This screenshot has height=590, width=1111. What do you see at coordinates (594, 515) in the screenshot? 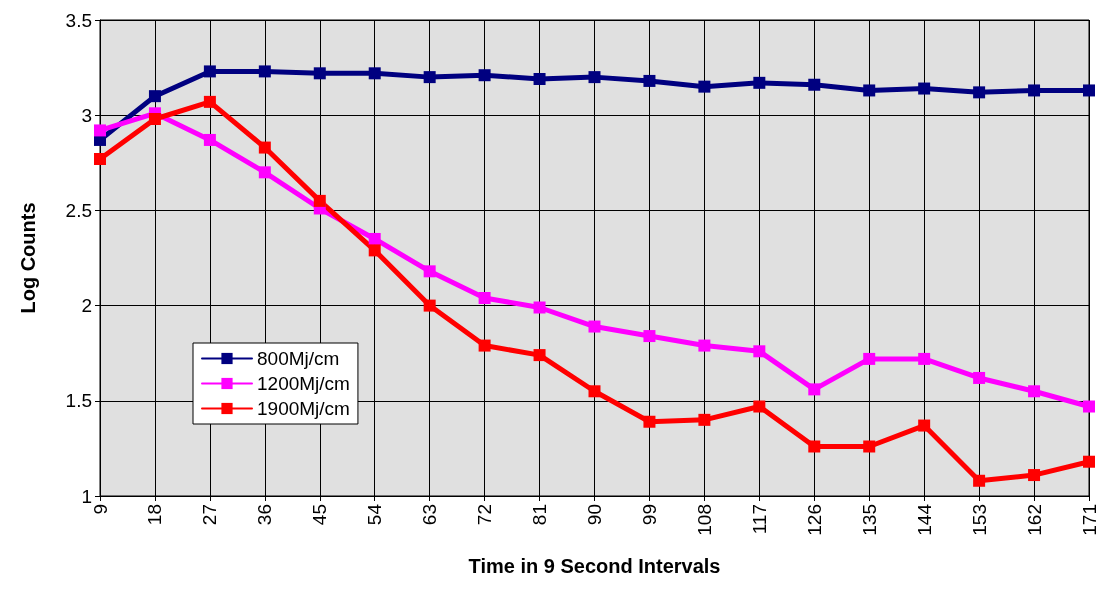
I see `x-tick-label: 90` at bounding box center [594, 515].